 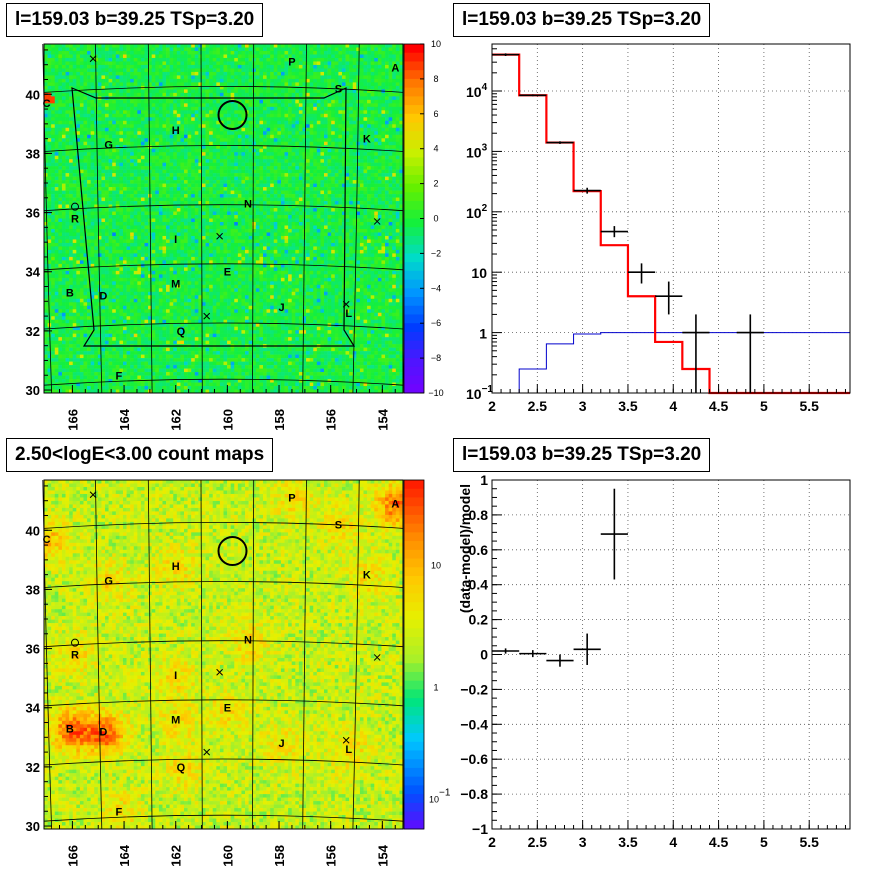 I want to click on residual-map-xtick-label: 156, so click(x=331, y=420).